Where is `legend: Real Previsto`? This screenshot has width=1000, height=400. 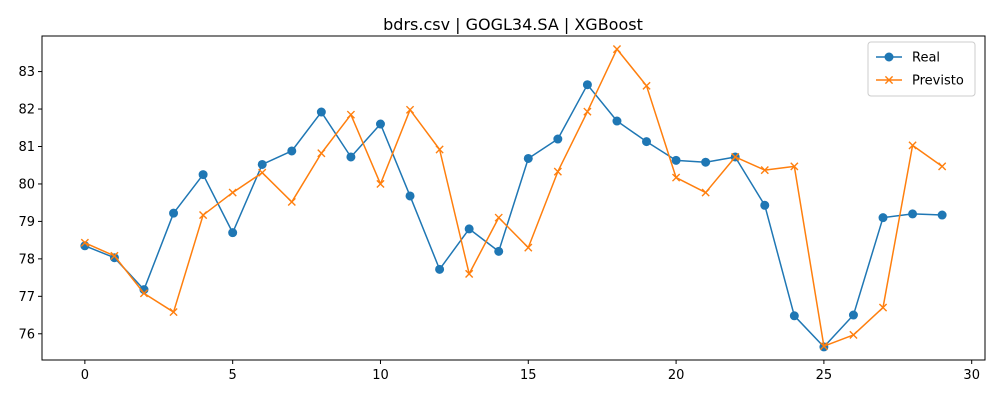
legend: Real Previsto is located at coordinates (921, 69).